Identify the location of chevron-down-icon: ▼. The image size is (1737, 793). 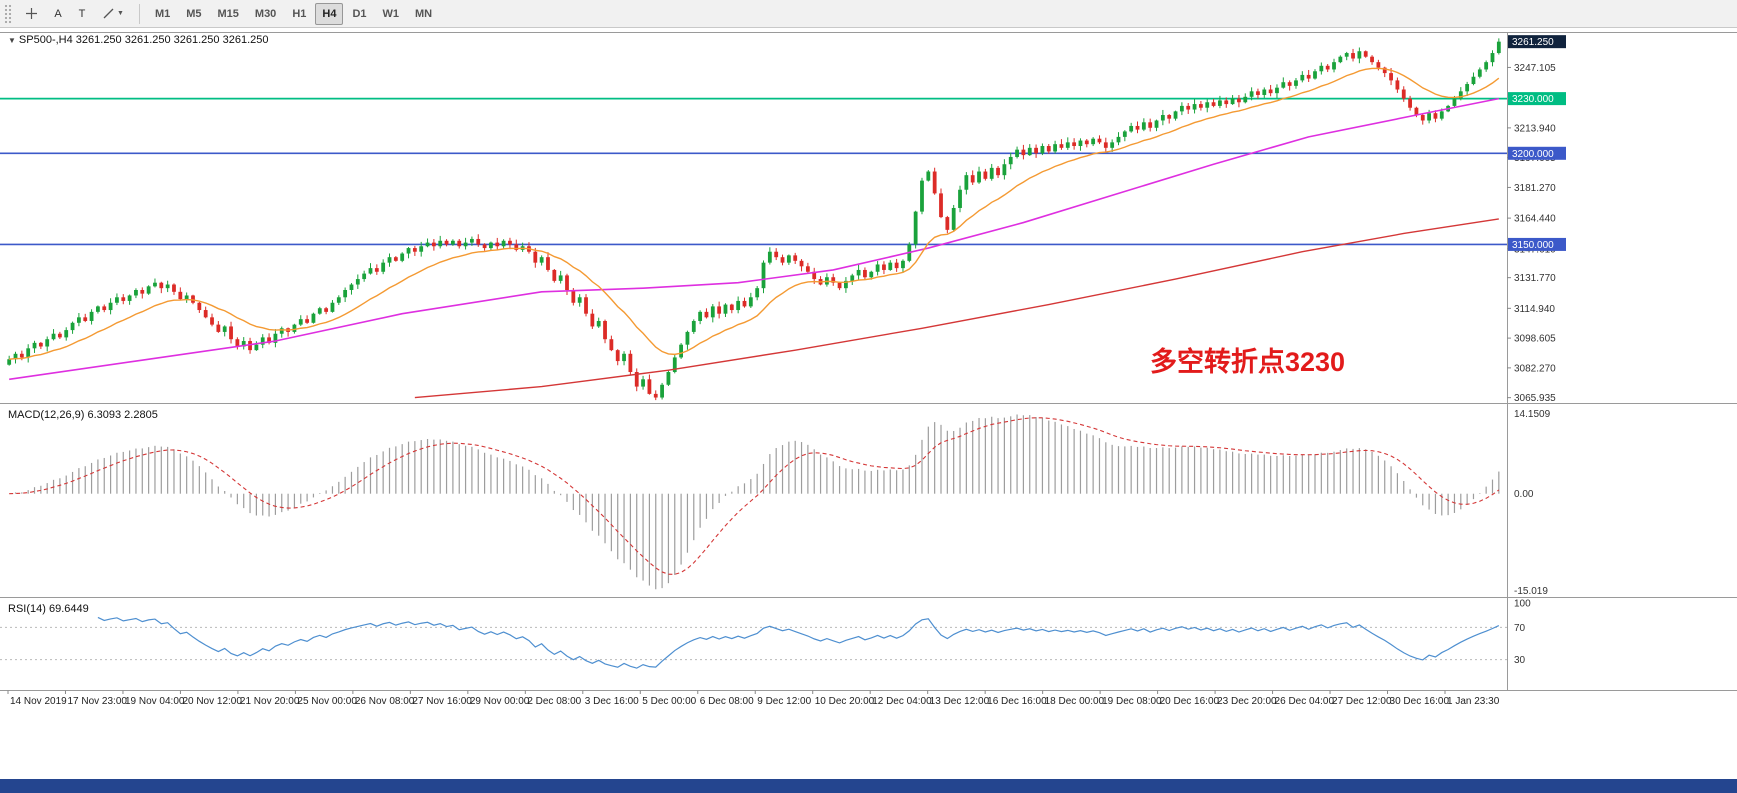
(120, 13).